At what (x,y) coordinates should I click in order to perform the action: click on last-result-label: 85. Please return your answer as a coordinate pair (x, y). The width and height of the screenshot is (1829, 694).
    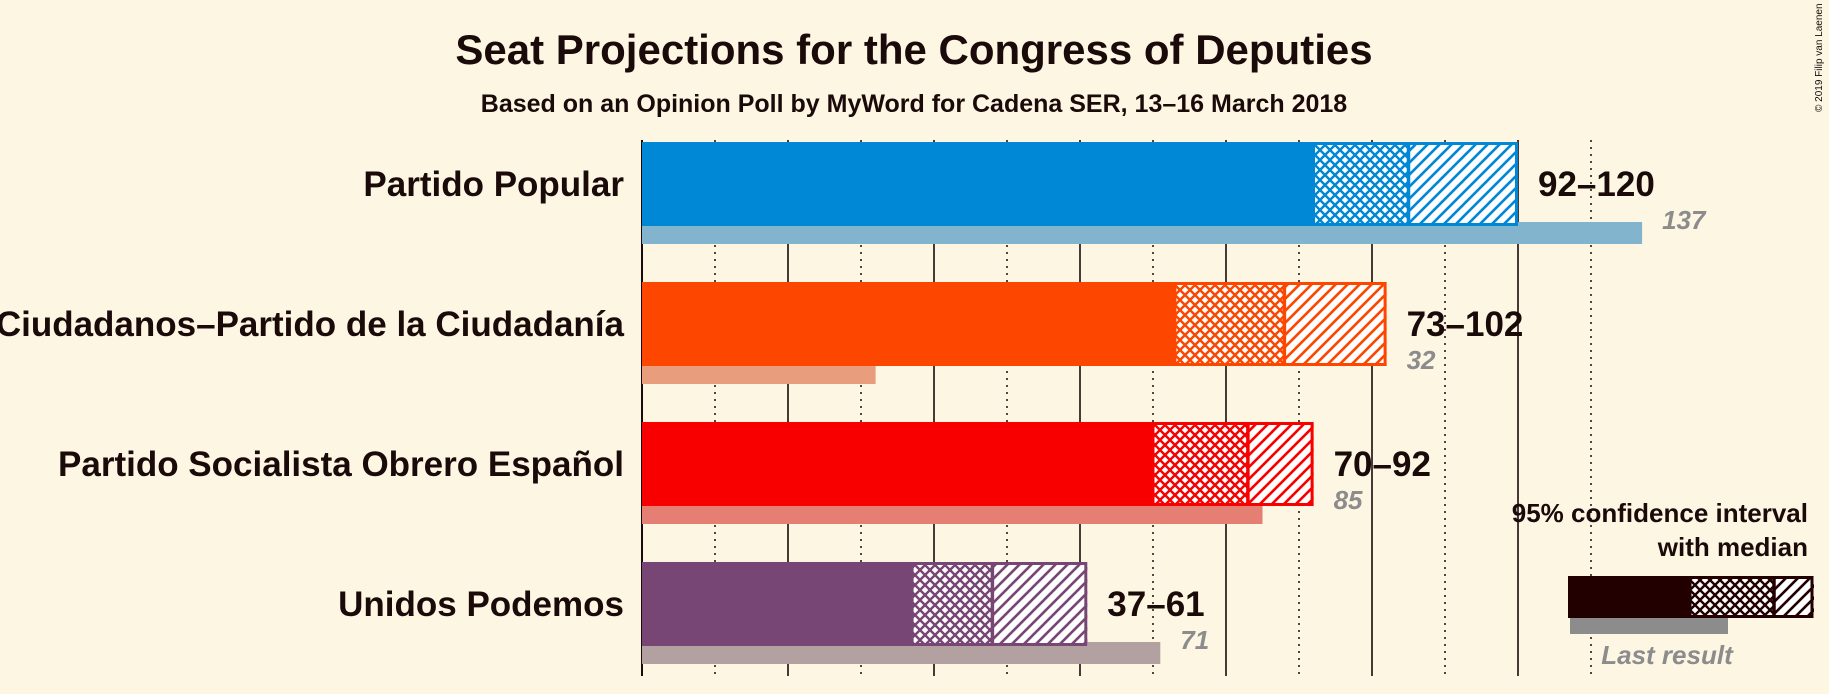
    Looking at the image, I should click on (1348, 500).